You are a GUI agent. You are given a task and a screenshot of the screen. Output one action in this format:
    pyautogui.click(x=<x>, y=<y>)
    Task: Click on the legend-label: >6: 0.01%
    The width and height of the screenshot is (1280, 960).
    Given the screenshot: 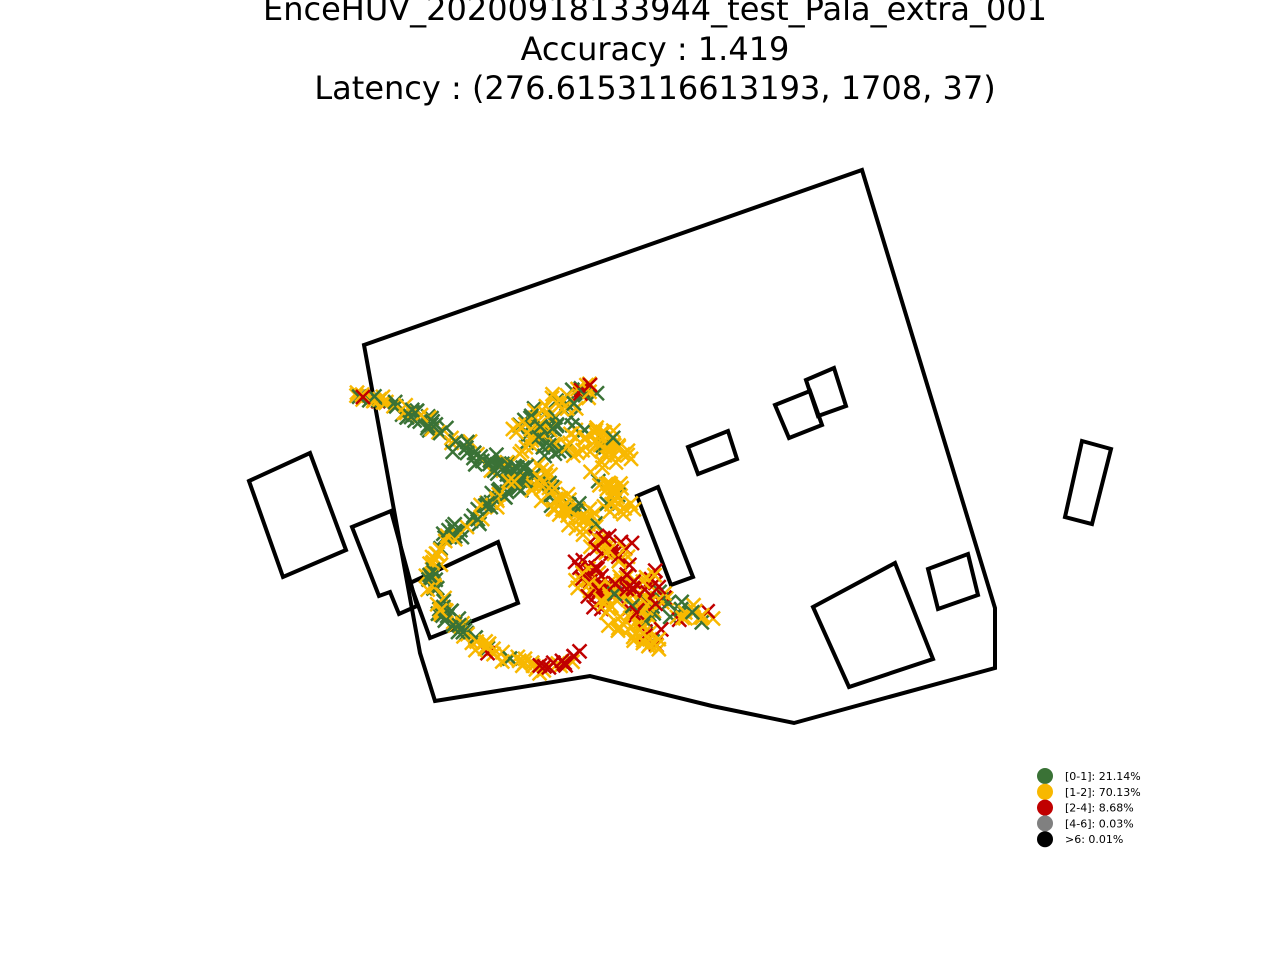 What is the action you would take?
    pyautogui.click(x=1094, y=839)
    